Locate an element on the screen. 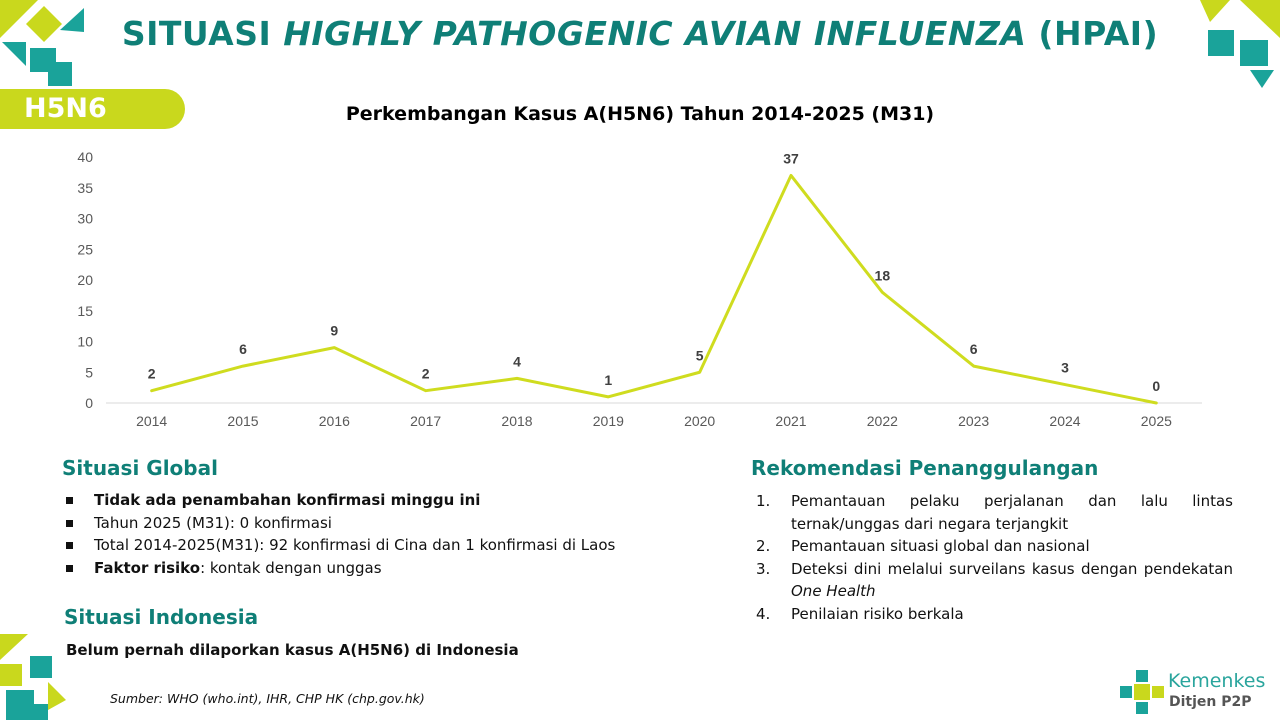 This screenshot has width=1280, height=720. global-bullet-text: Tahun 2025 (M31): 0 konfirmasi is located at coordinates (213, 522).